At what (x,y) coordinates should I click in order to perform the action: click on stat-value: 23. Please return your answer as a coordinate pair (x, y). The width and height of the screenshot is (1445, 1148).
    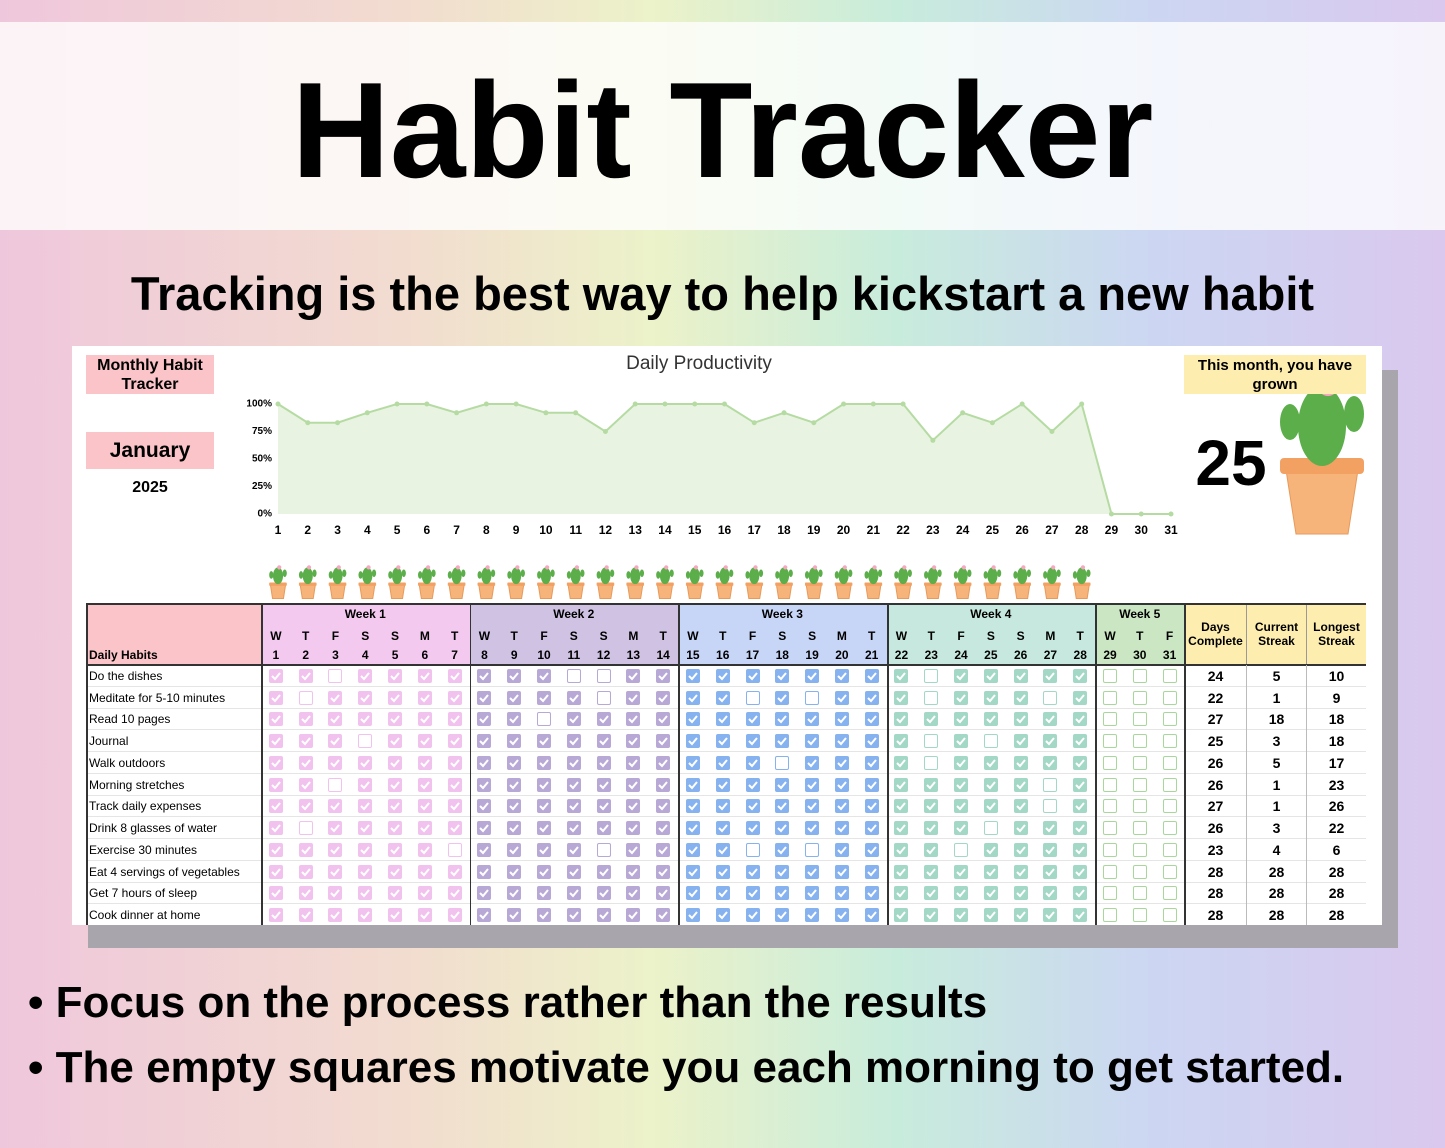
    Looking at the image, I should click on (1336, 784).